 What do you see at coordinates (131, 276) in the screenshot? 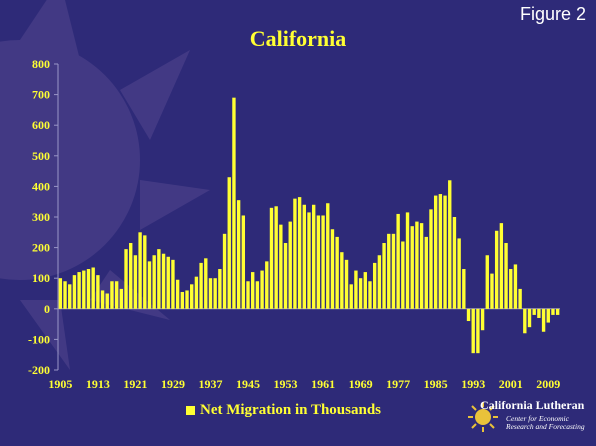
I see `bar-1920` at bounding box center [131, 276].